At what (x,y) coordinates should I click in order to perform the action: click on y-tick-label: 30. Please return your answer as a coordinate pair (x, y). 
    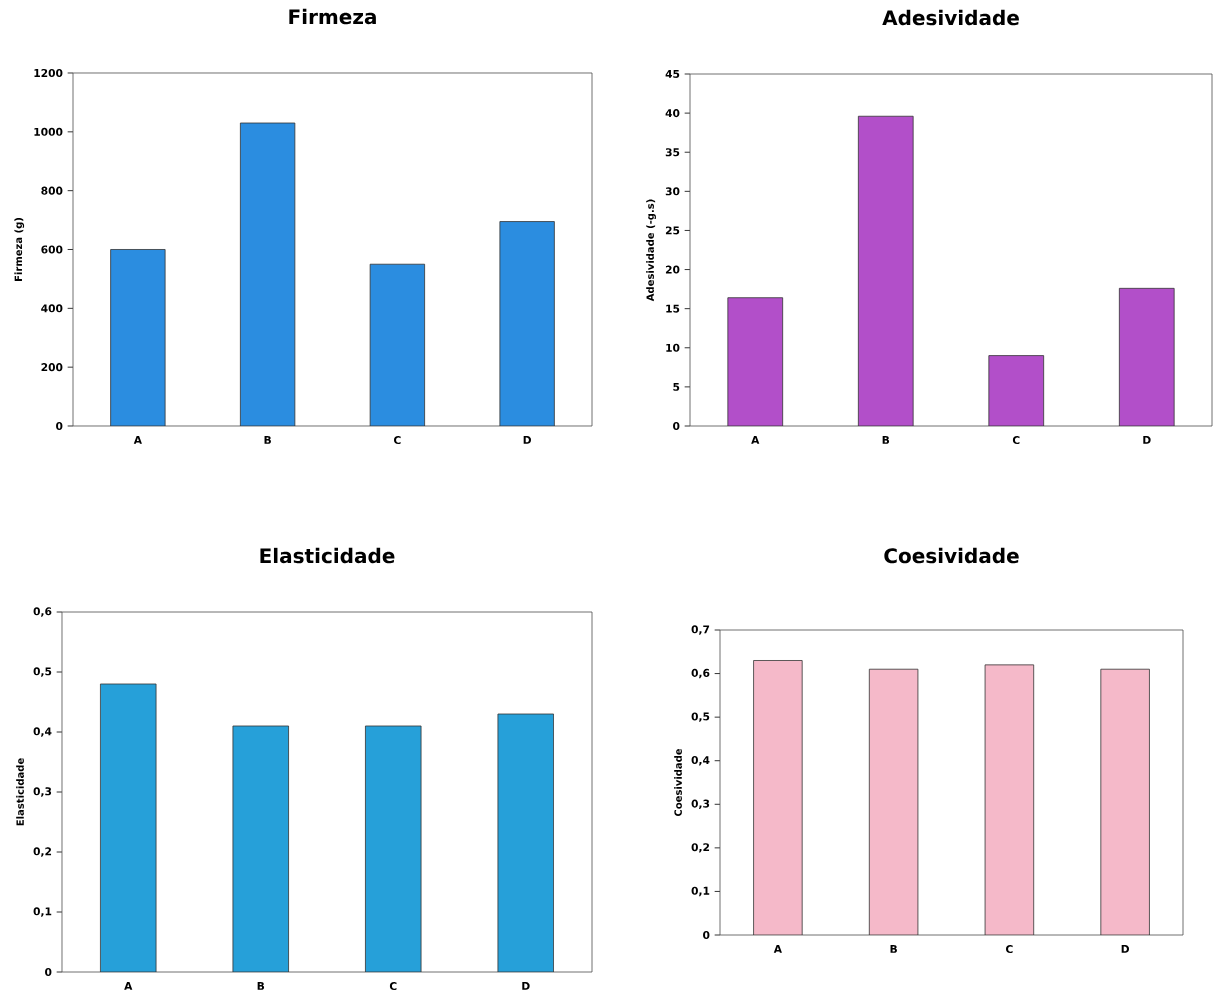
    Looking at the image, I should click on (672, 191).